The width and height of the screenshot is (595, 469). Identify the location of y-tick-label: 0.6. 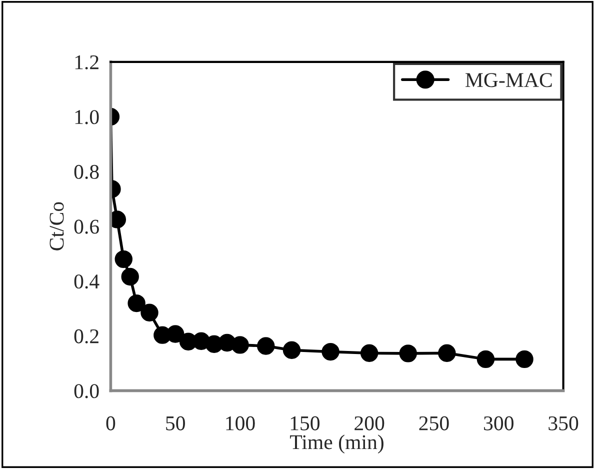
(86, 227).